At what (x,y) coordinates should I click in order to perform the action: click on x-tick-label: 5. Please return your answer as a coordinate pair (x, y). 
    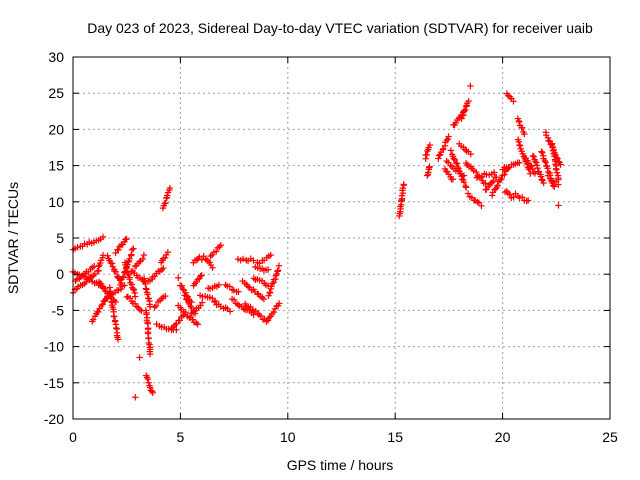
    Looking at the image, I should click on (181, 437).